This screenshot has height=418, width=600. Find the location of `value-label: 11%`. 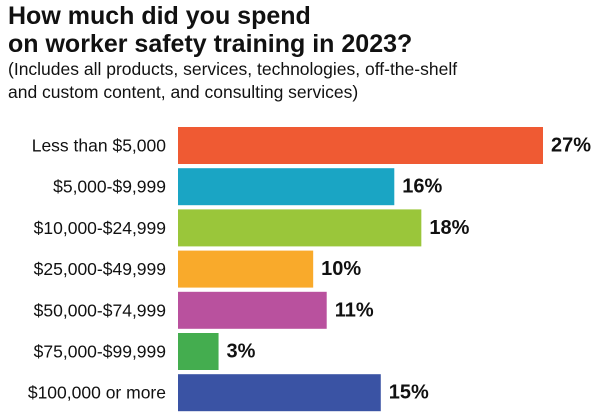

value-label: 11% is located at coordinates (354, 310).